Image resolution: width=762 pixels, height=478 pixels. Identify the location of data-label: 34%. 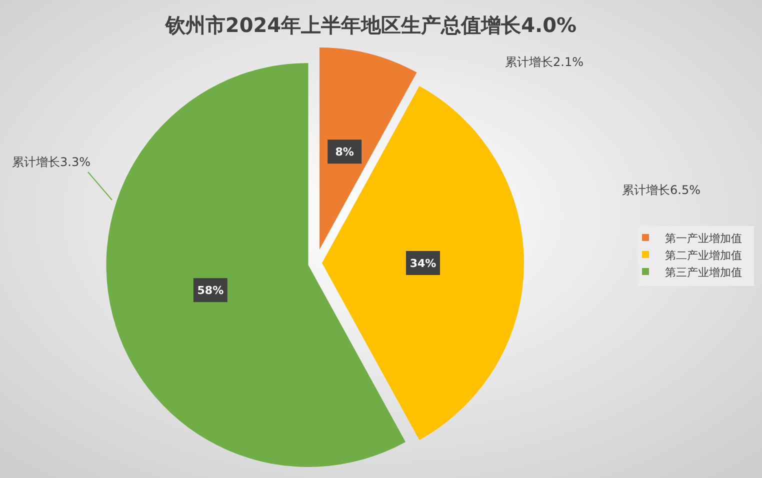
(423, 263).